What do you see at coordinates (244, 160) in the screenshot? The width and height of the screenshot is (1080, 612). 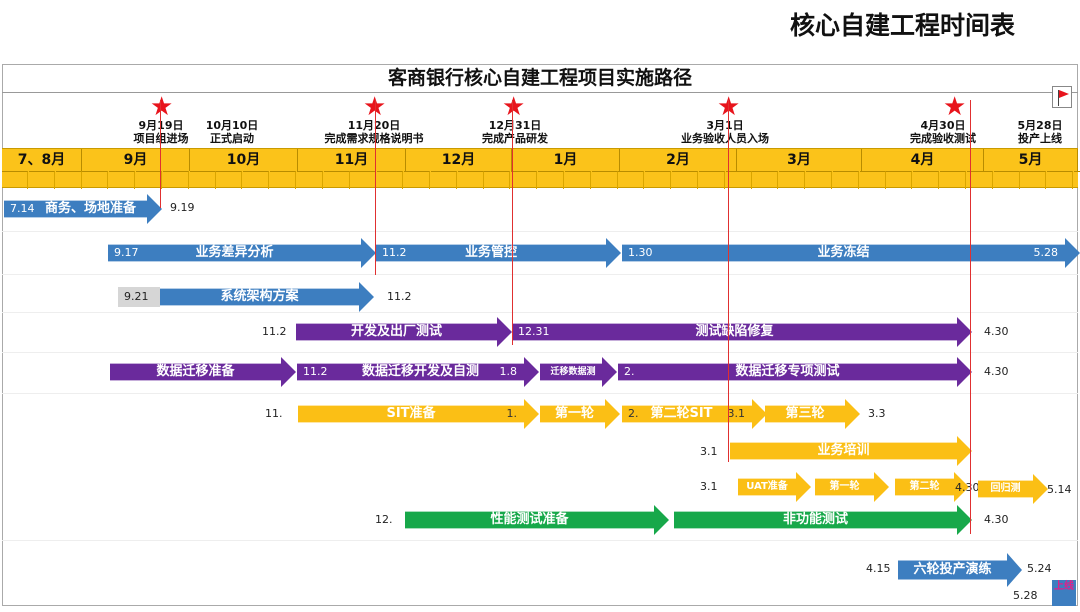 I see `month-cell: 10月` at bounding box center [244, 160].